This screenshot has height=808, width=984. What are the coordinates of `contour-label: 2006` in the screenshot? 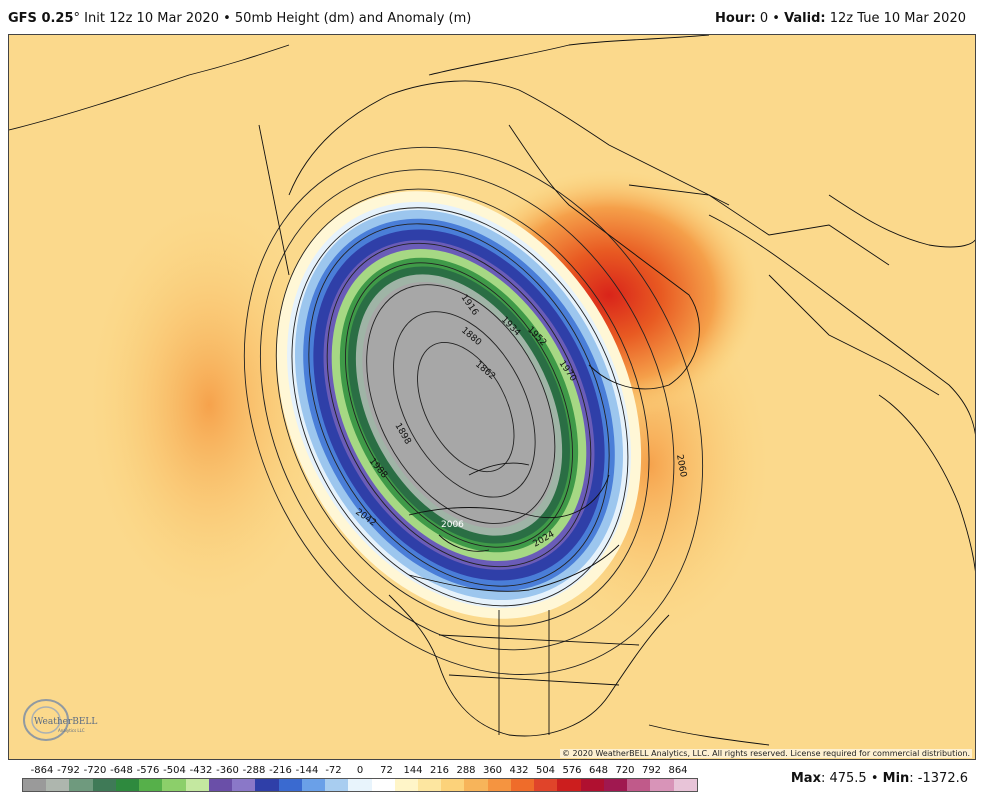 It's located at (452, 525).